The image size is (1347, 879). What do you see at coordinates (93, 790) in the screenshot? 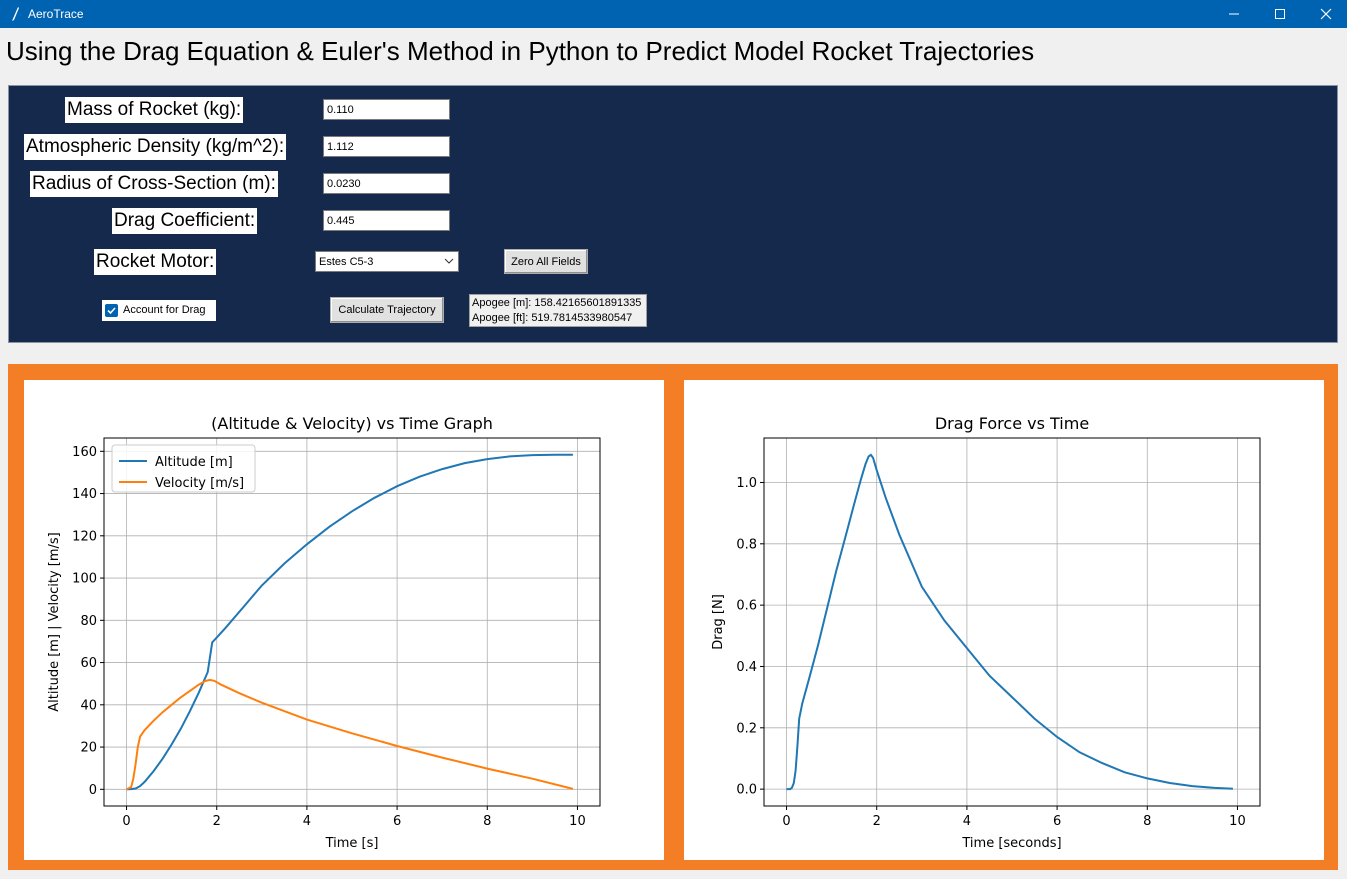
I see `y-tick-label: 0` at bounding box center [93, 790].